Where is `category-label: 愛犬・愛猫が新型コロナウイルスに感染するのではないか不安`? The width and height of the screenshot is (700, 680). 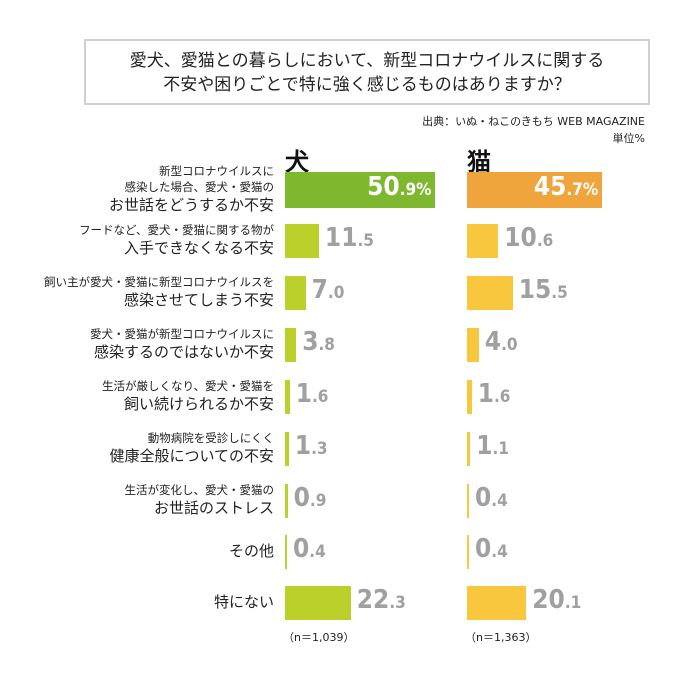
category-label: 愛犬・愛猫が新型コロナウイルスに感染するのではないか不安 is located at coordinates (182, 344).